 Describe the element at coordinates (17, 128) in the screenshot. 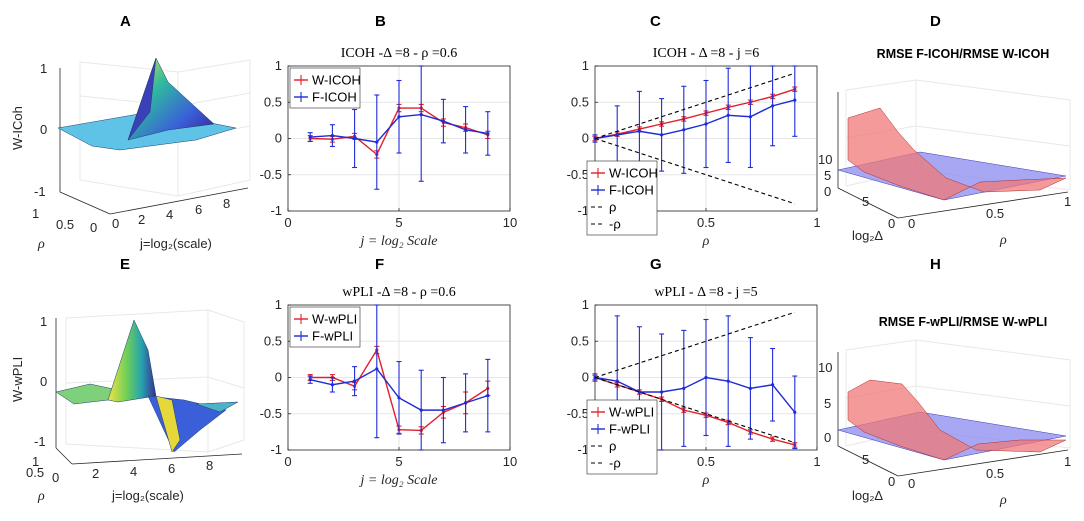

I see `panel-a-zlabel: W-ICoh` at that location.